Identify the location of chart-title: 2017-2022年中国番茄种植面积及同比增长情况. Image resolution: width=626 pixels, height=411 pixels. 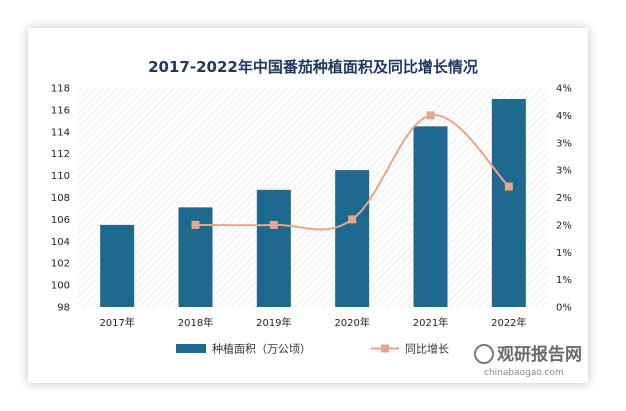
(313, 67).